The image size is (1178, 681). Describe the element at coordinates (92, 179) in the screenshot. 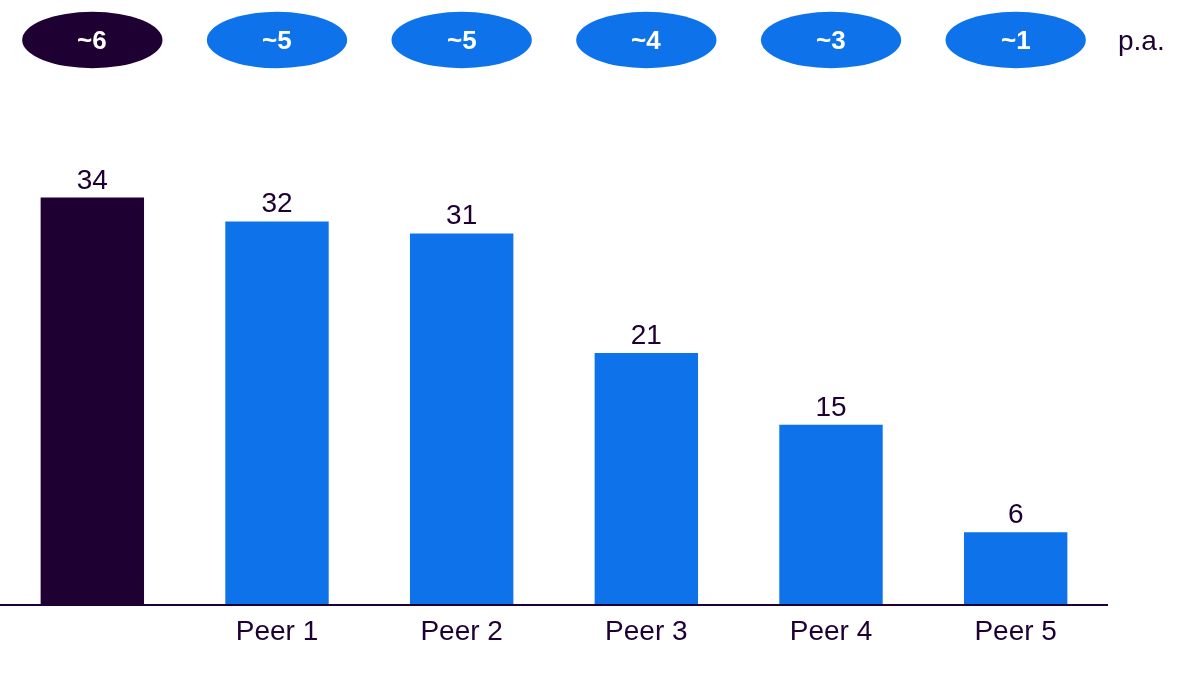

I see `data-label: 34` at that location.